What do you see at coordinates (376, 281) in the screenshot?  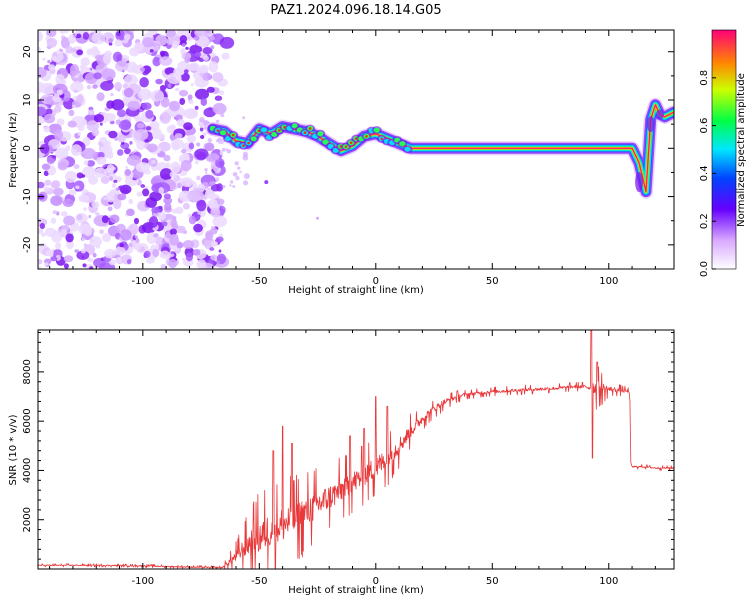 I see `x-tick-label: 0` at bounding box center [376, 281].